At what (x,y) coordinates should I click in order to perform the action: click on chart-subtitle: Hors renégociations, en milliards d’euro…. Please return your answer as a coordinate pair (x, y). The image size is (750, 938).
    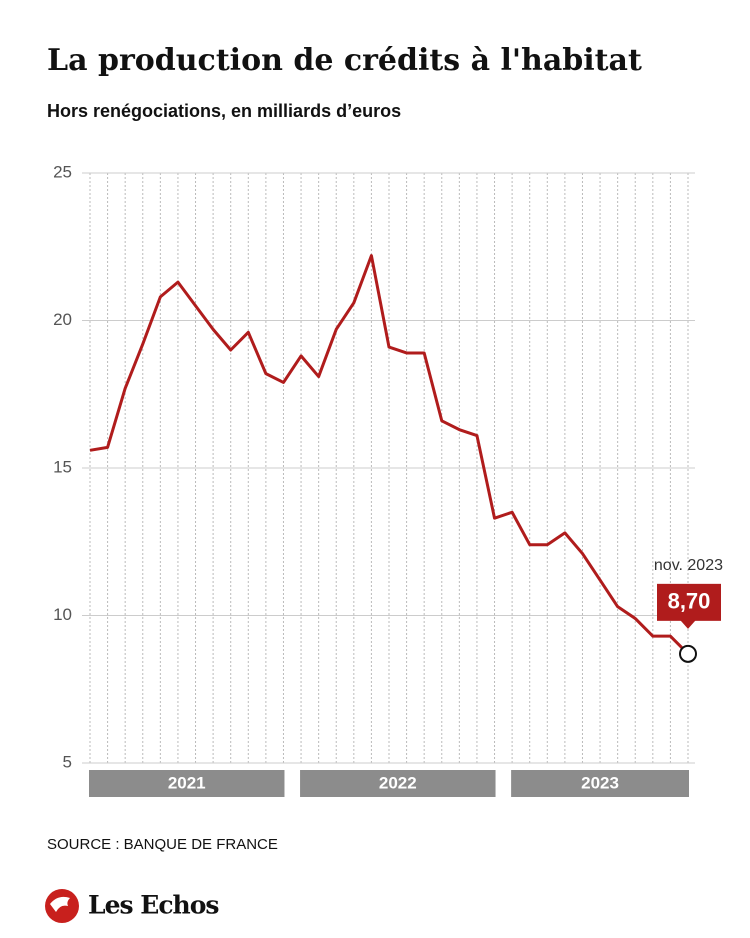
    Looking at the image, I should click on (224, 111).